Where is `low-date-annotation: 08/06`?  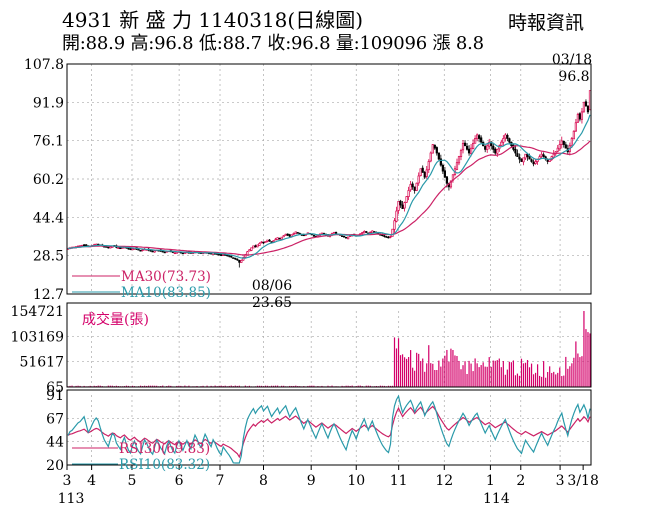 low-date-annotation: 08/06 is located at coordinates (272, 286).